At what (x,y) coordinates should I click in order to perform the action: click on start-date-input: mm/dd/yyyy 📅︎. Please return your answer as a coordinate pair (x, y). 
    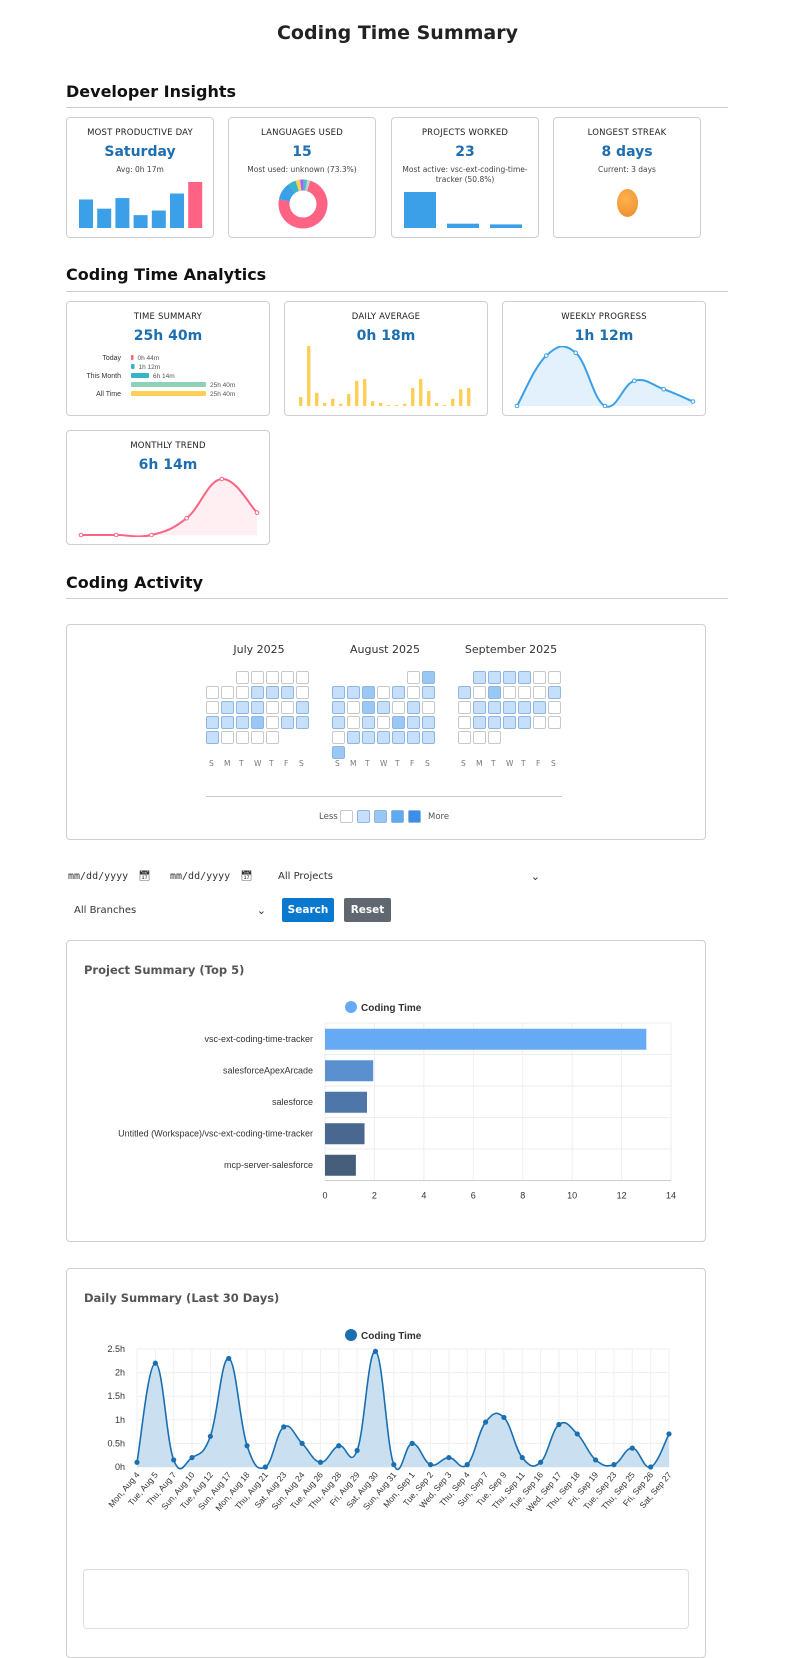
    Looking at the image, I should click on (114, 876).